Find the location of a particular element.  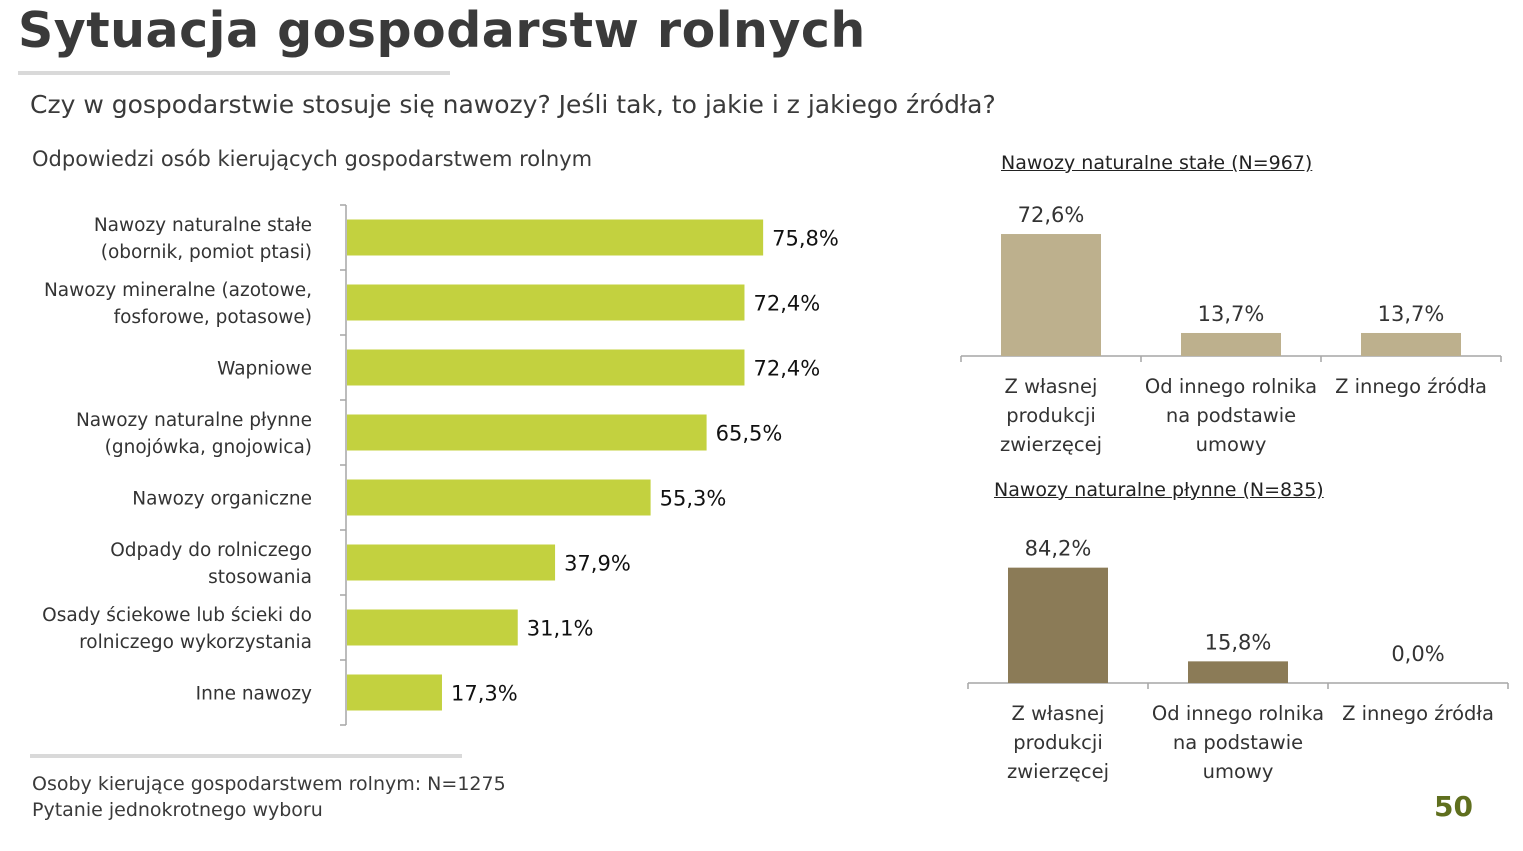

solid-fertilizer-chart-title: Nawozy naturalne stałe (N=967) is located at coordinates (1157, 163).